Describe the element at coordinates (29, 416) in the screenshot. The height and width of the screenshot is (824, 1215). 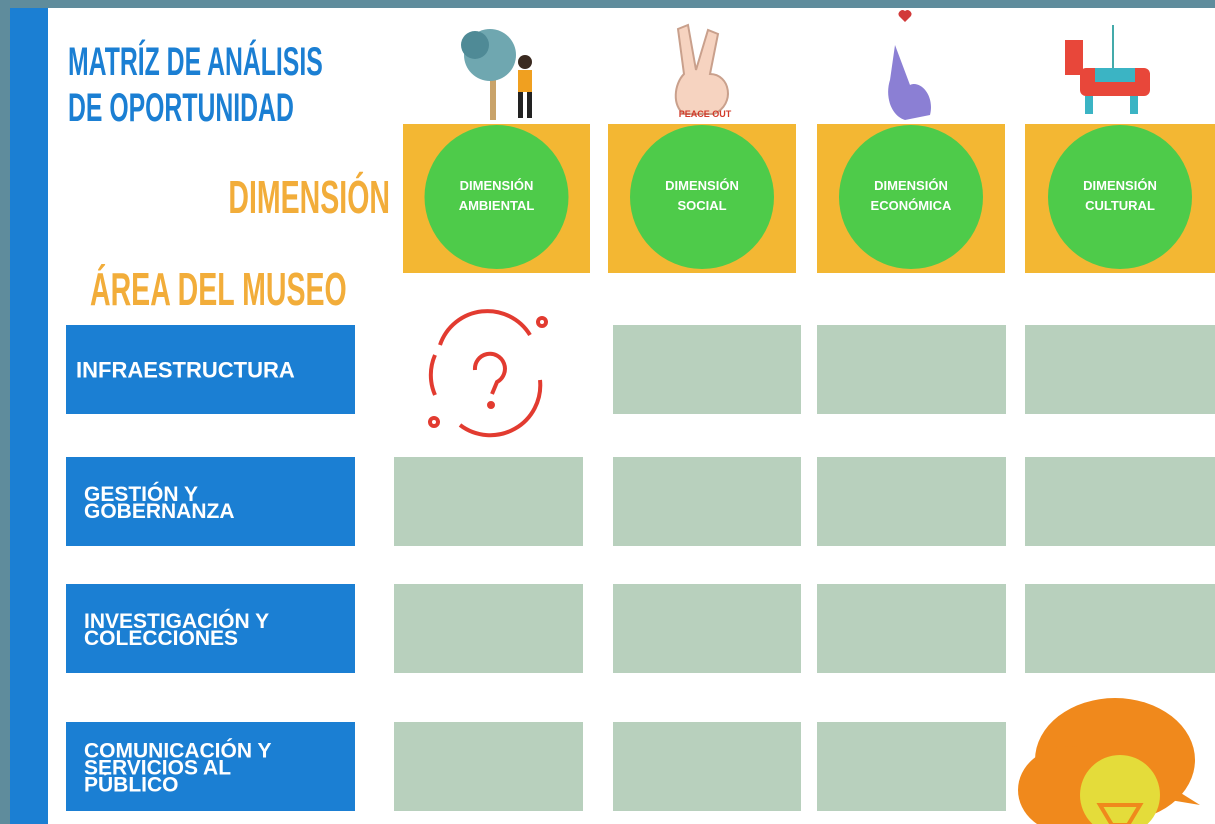
I see `side-bar` at that location.